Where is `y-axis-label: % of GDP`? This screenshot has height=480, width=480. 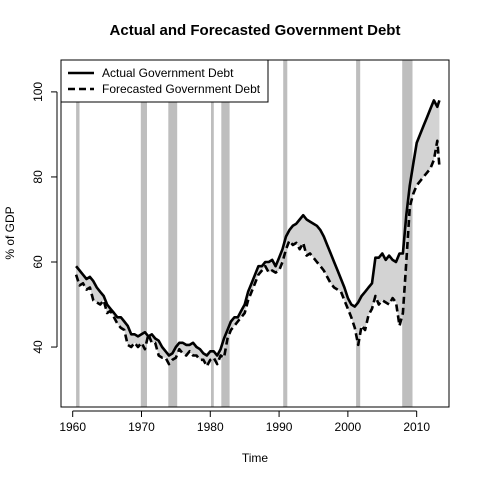
y-axis-label: % of GDP is located at coordinates (10, 232).